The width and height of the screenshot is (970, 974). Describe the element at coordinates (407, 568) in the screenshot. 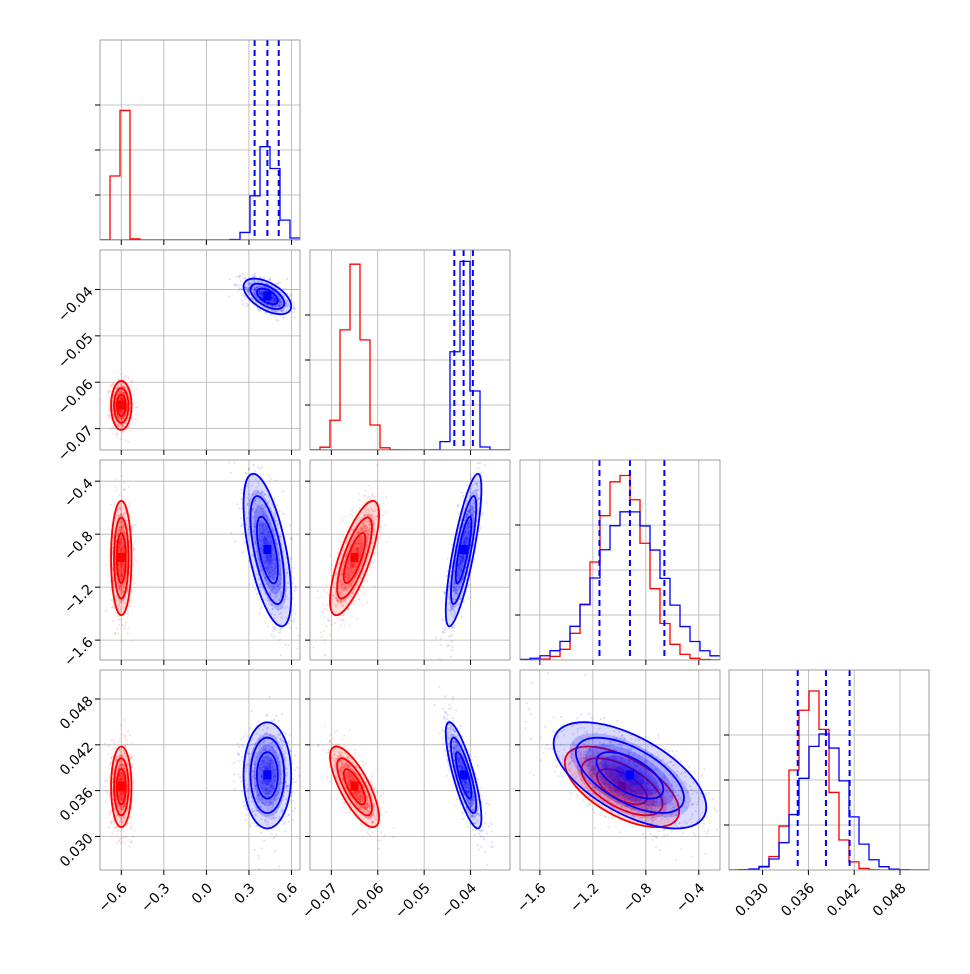

I see `panel-p2-vs-p3` at that location.